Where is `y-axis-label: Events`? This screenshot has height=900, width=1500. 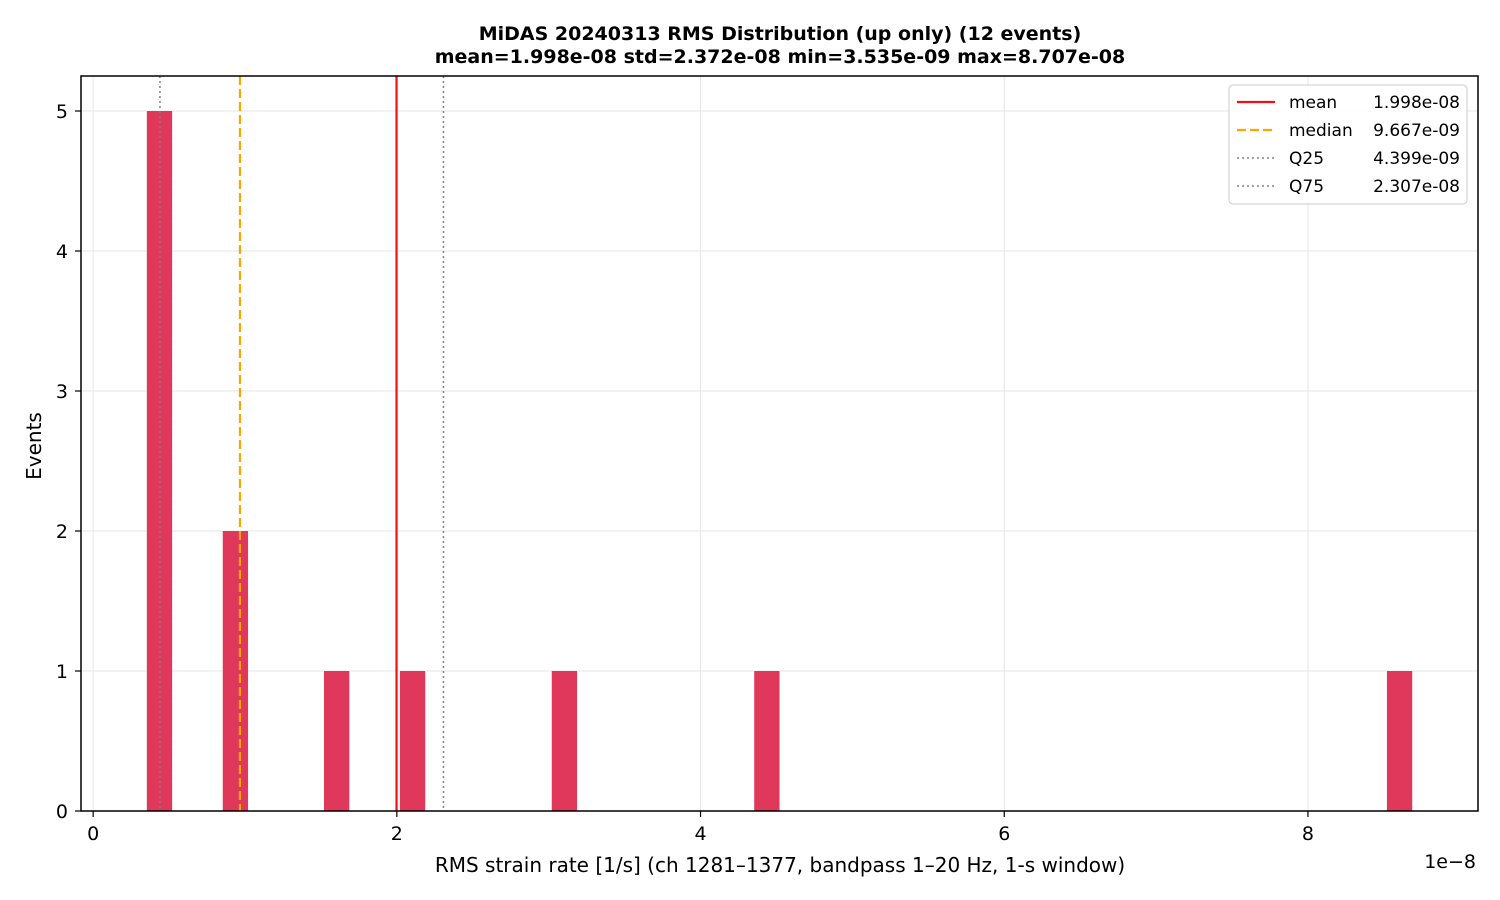 y-axis-label: Events is located at coordinates (34, 446).